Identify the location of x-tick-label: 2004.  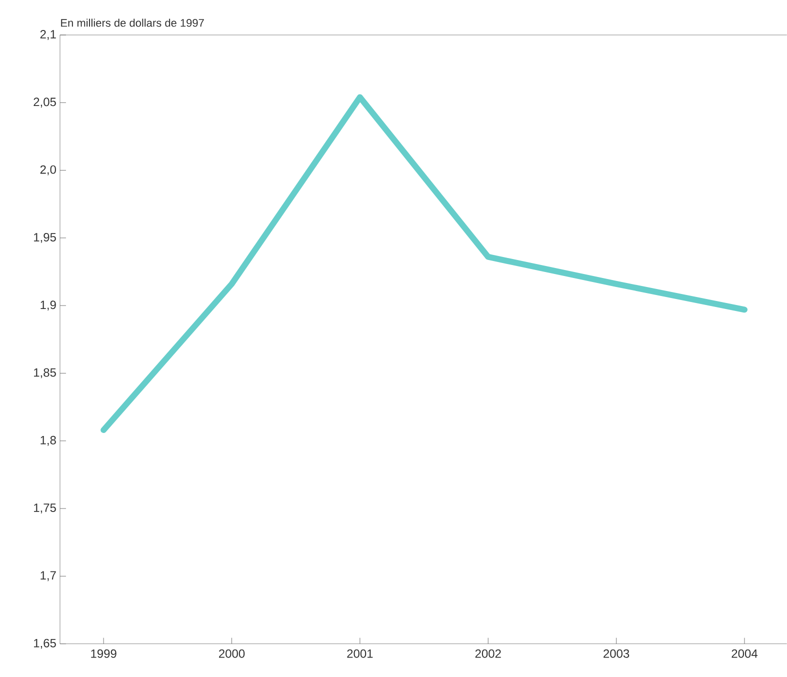
(745, 653).